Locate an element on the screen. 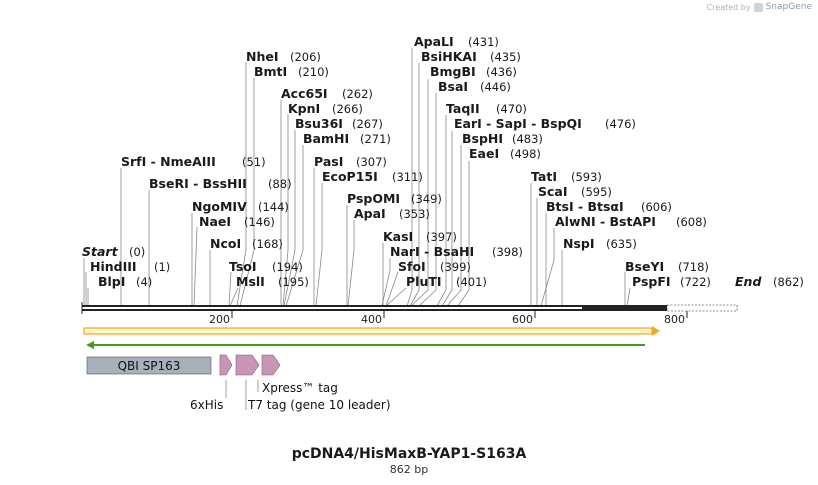  site-nspi: NspI (635) is located at coordinates (600, 243).